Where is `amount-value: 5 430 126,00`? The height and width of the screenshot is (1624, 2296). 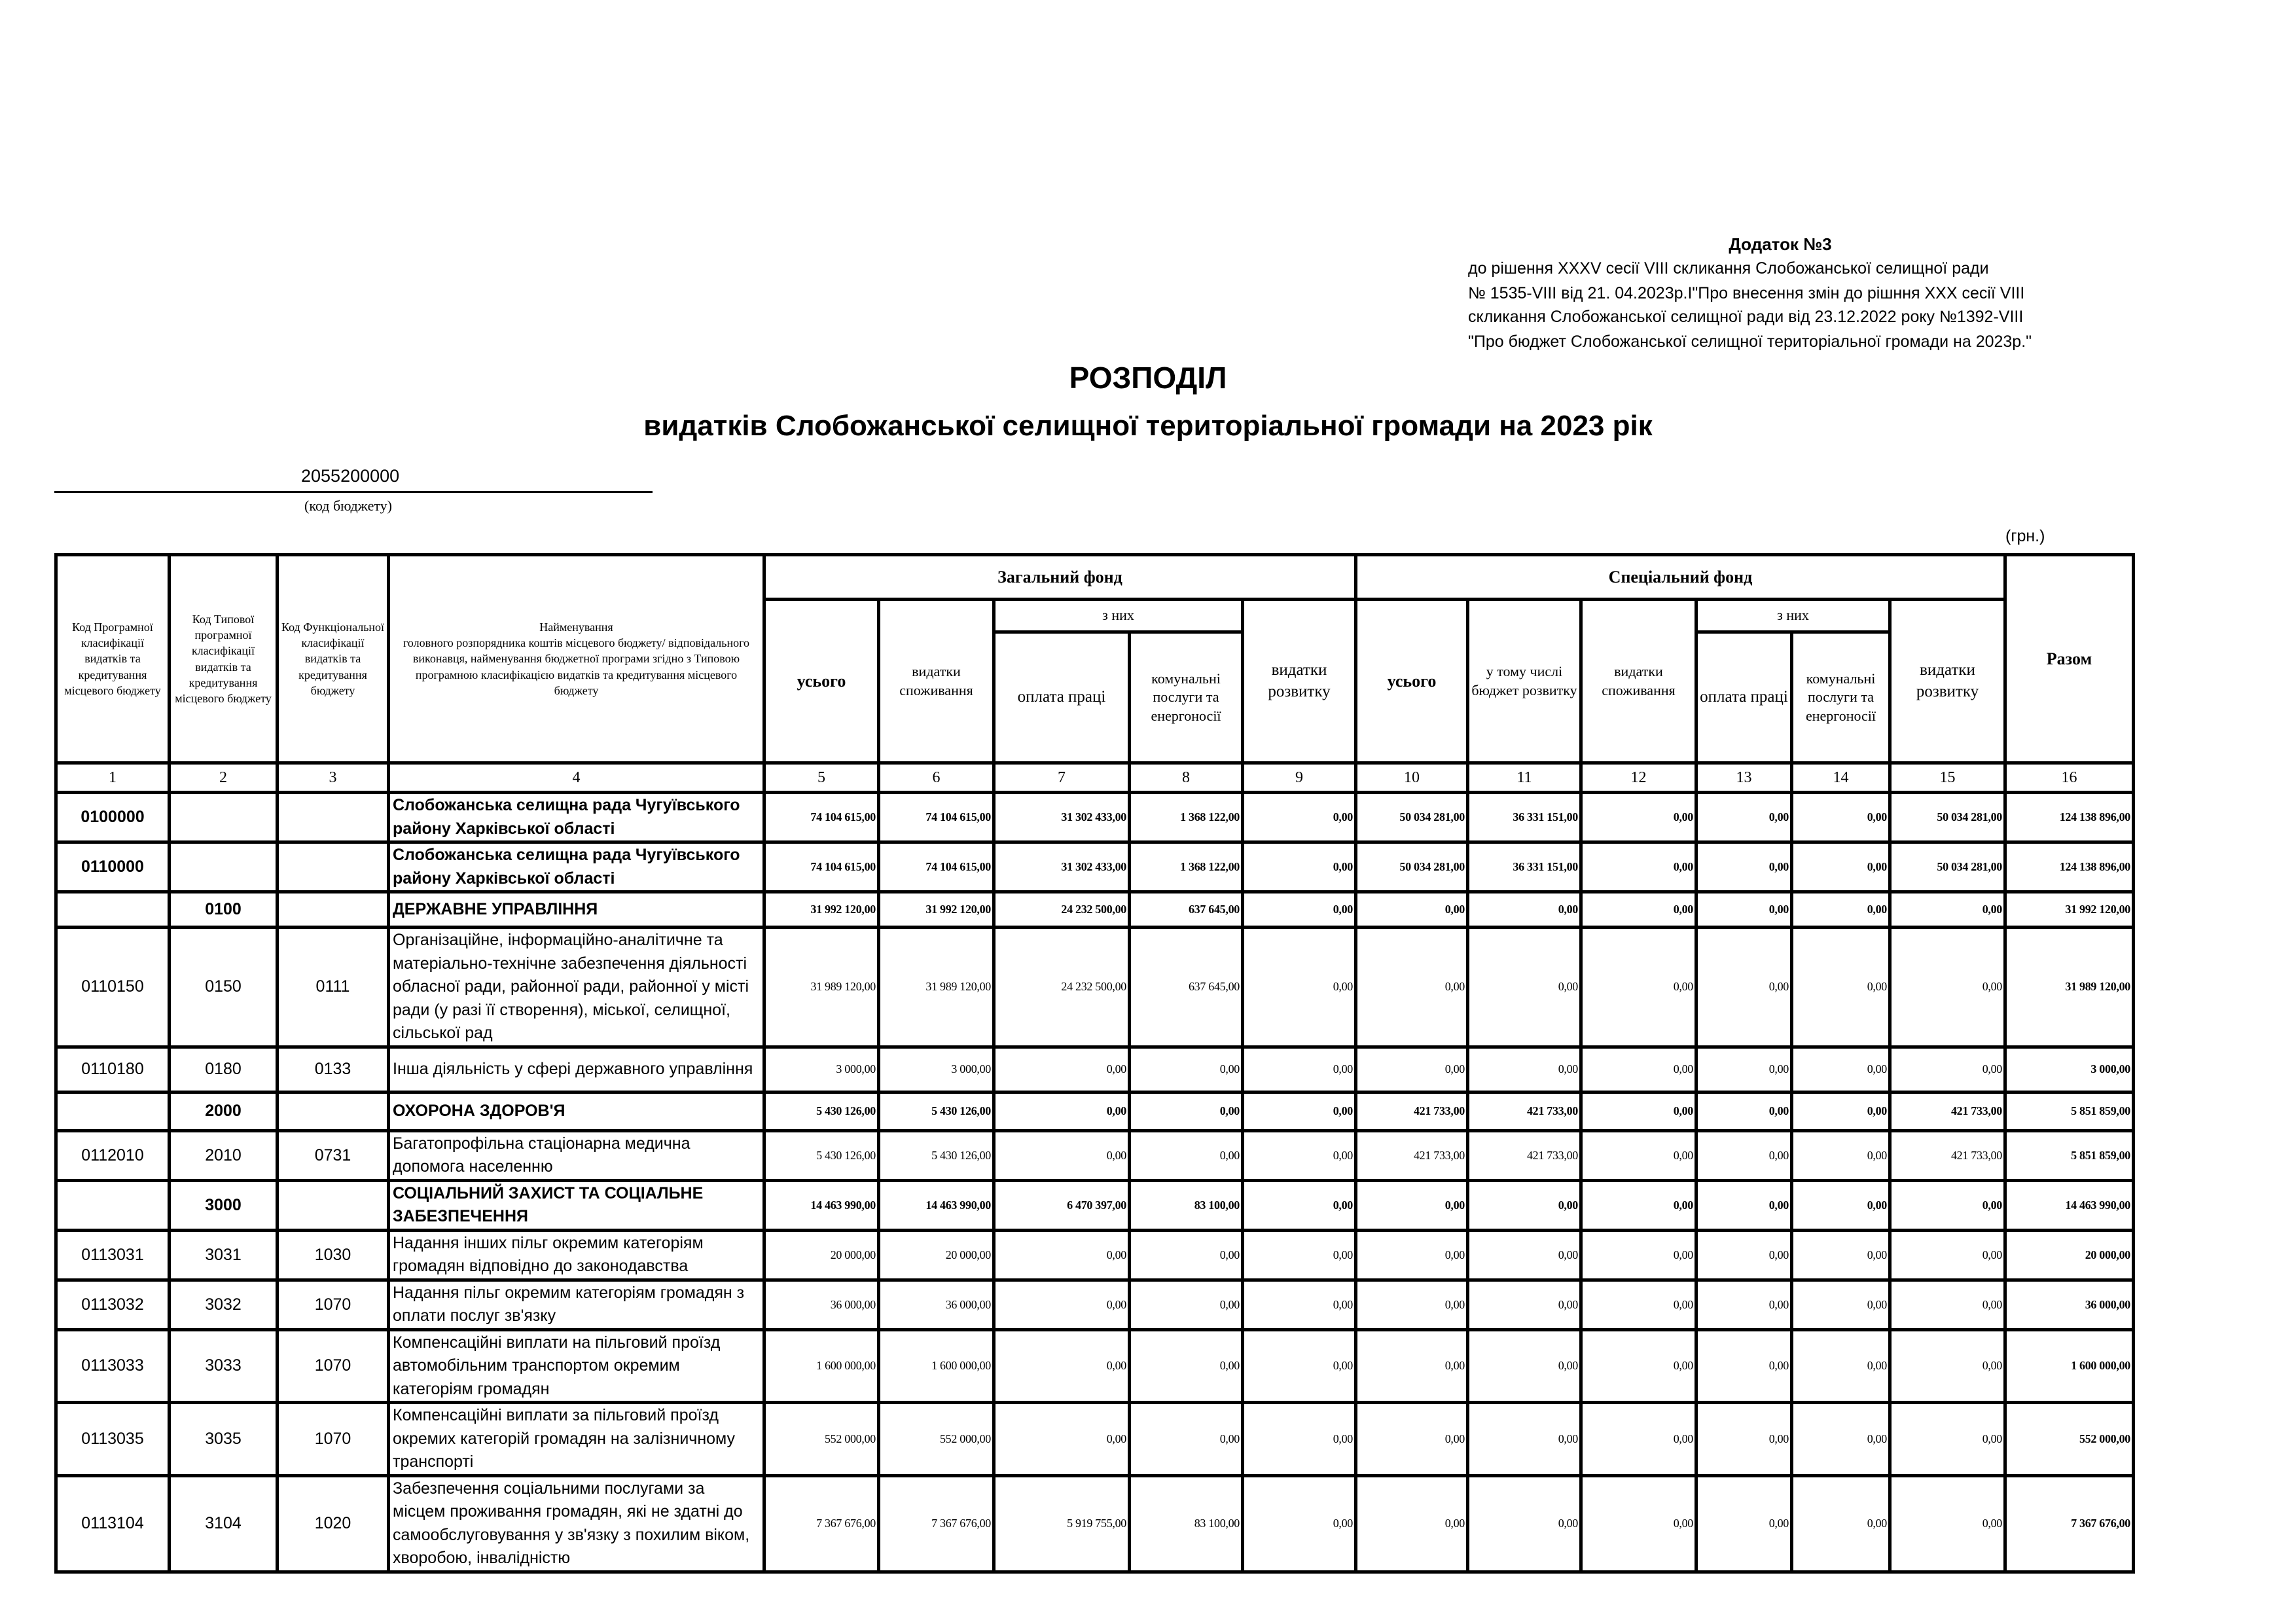
amount-value: 5 430 126,00 is located at coordinates (936, 1111).